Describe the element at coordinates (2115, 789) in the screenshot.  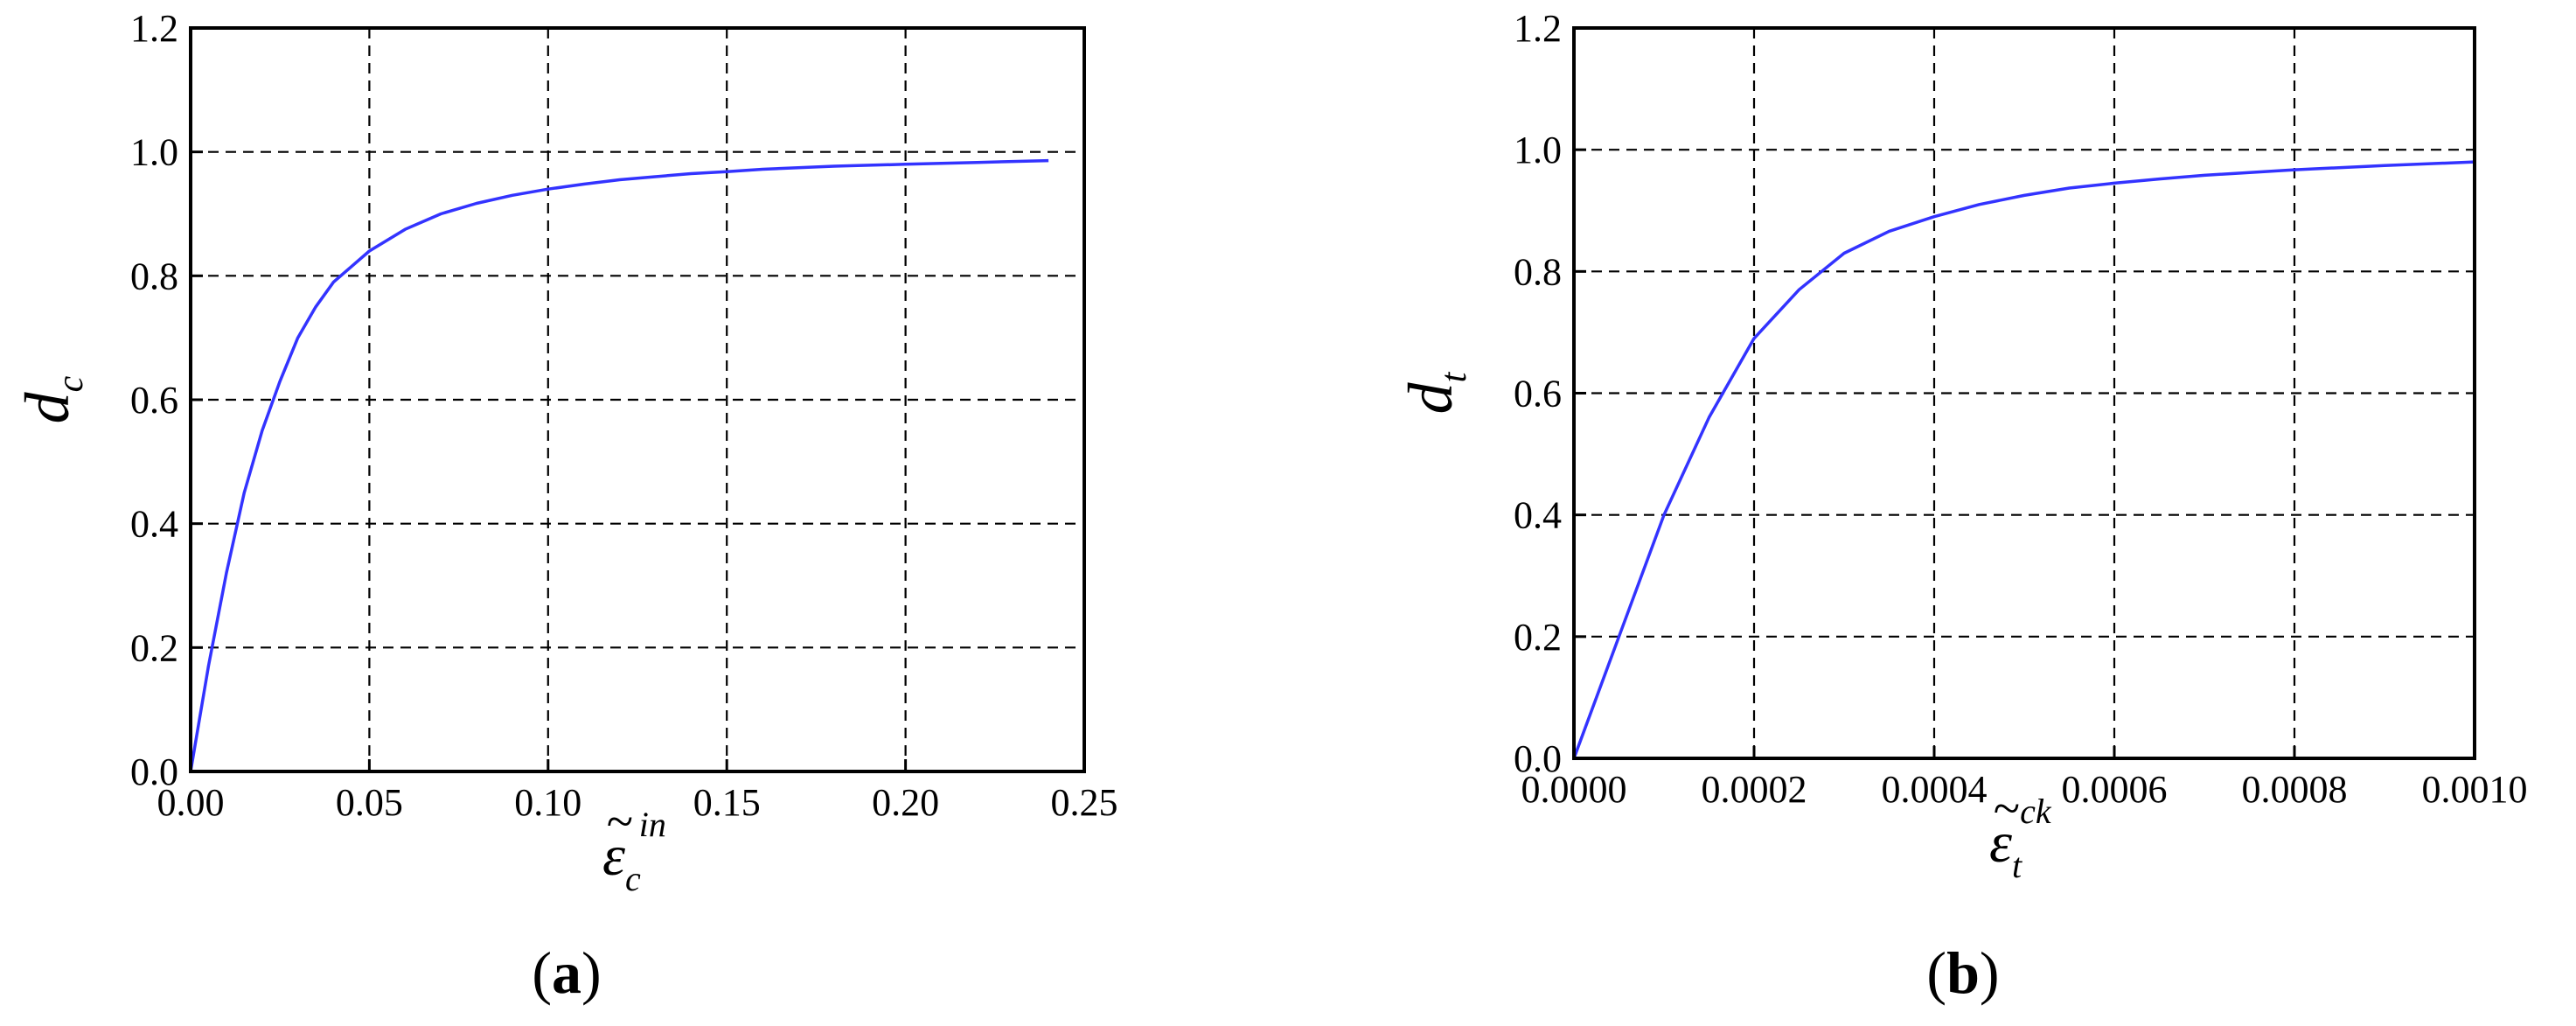
I see `x-tick-label: 0.0006` at that location.